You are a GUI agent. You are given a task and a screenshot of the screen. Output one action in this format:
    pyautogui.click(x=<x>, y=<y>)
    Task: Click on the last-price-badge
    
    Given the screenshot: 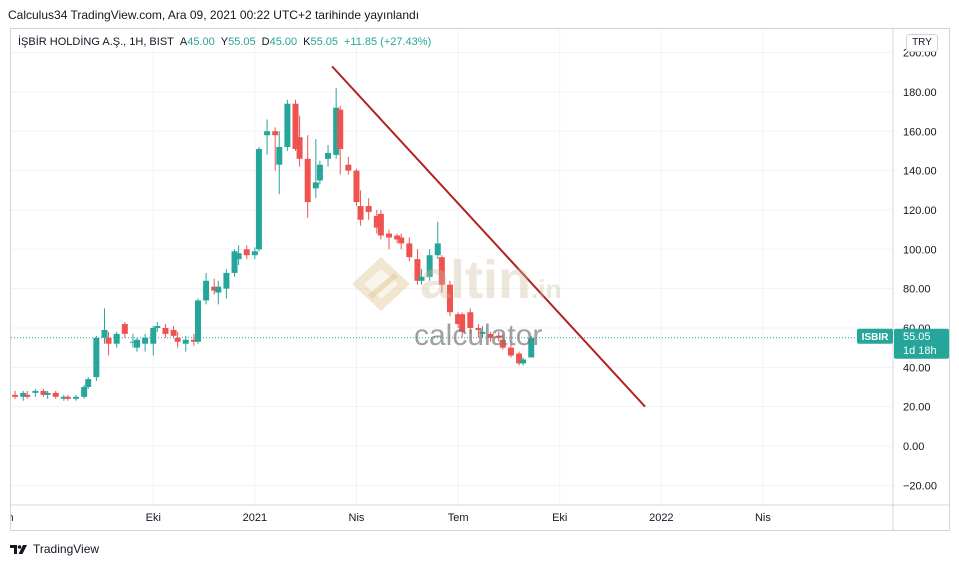 What is the action you would take?
    pyautogui.click(x=921, y=343)
    